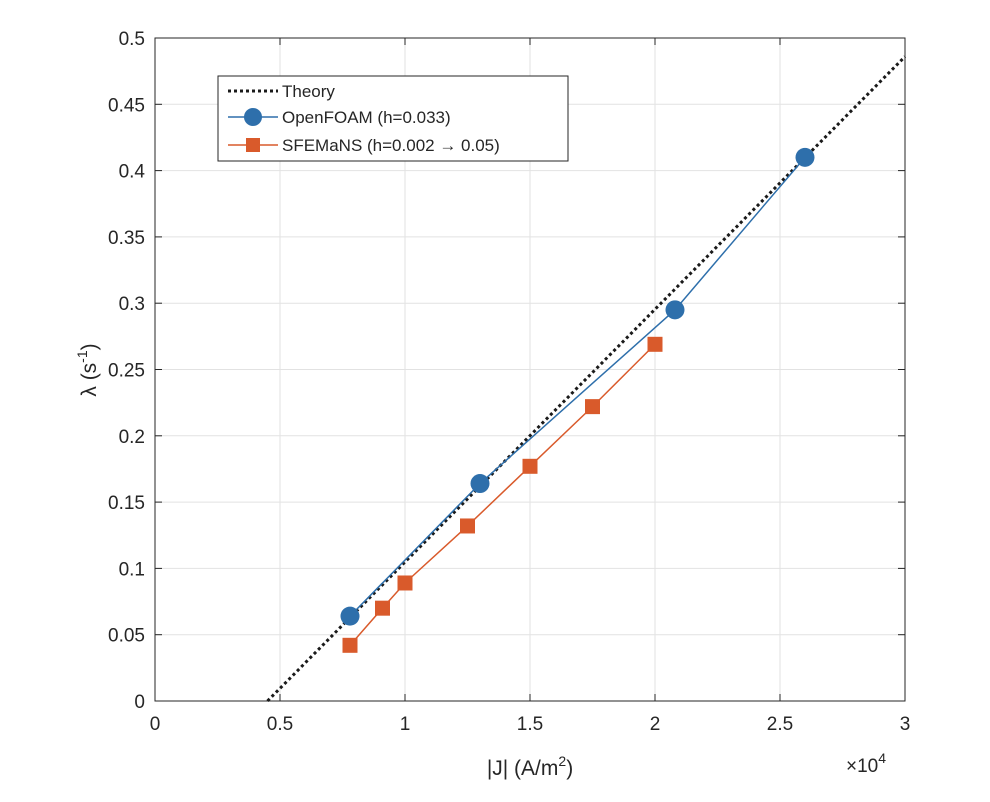  What do you see at coordinates (126, 371) in the screenshot?
I see `y-tick-label: 0.25` at bounding box center [126, 371].